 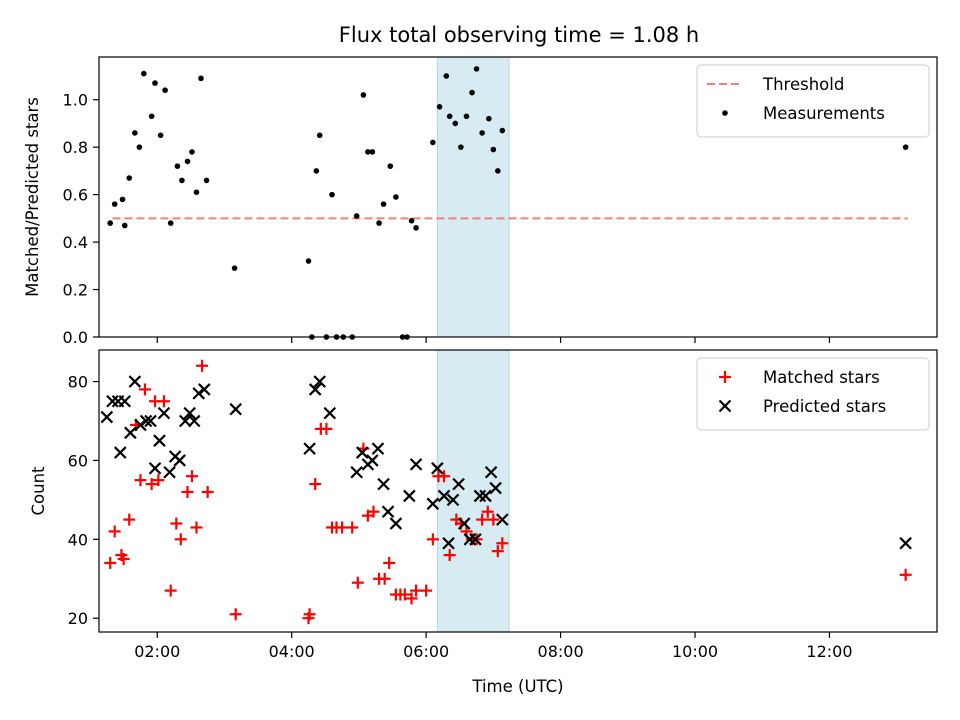 I want to click on bottom-legend-box, so click(x=813, y=394).